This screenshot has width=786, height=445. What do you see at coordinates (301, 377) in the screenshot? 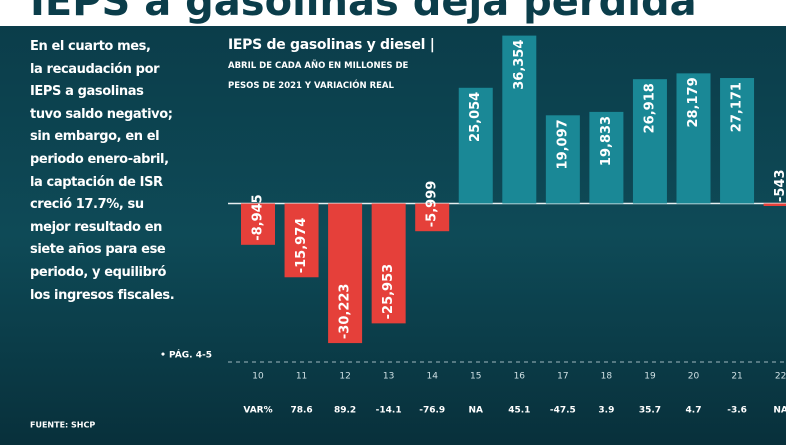
I see `x-tick-label: 11` at bounding box center [301, 377].